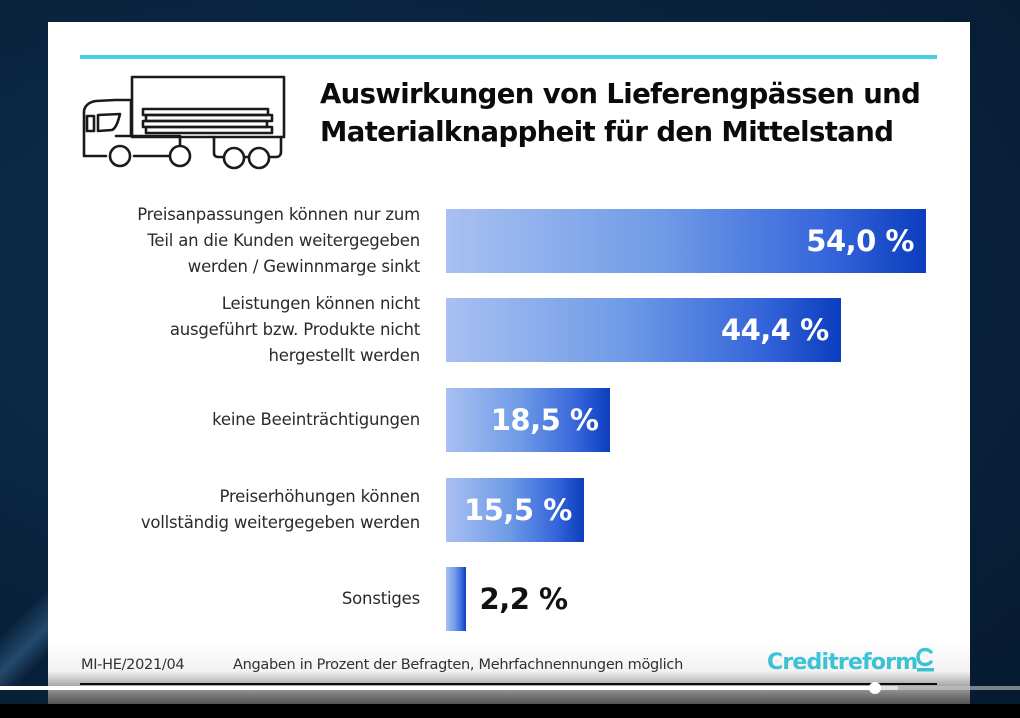 The image size is (1020, 718). I want to click on creditreform-logo: Creditreform, so click(842, 662).